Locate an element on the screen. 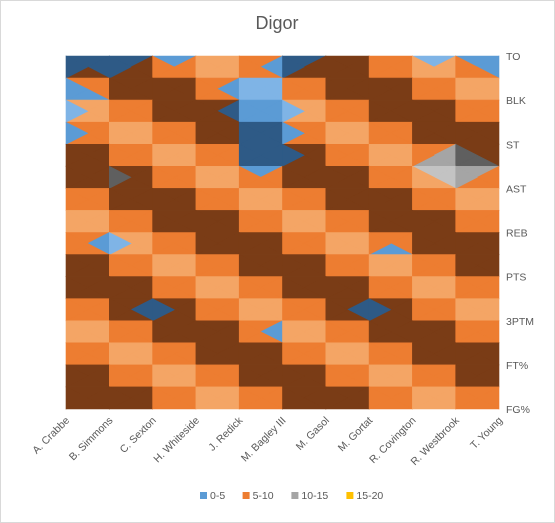 This screenshot has height=523, width=555. y-tick-label: AST is located at coordinates (516, 189).